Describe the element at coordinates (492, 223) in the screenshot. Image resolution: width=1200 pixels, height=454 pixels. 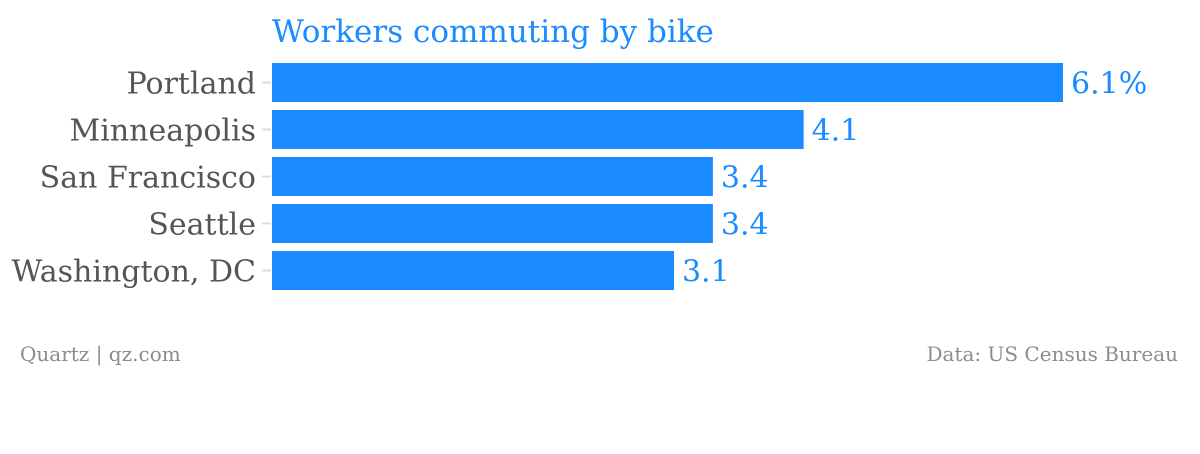
I see `bar-seattle` at that location.